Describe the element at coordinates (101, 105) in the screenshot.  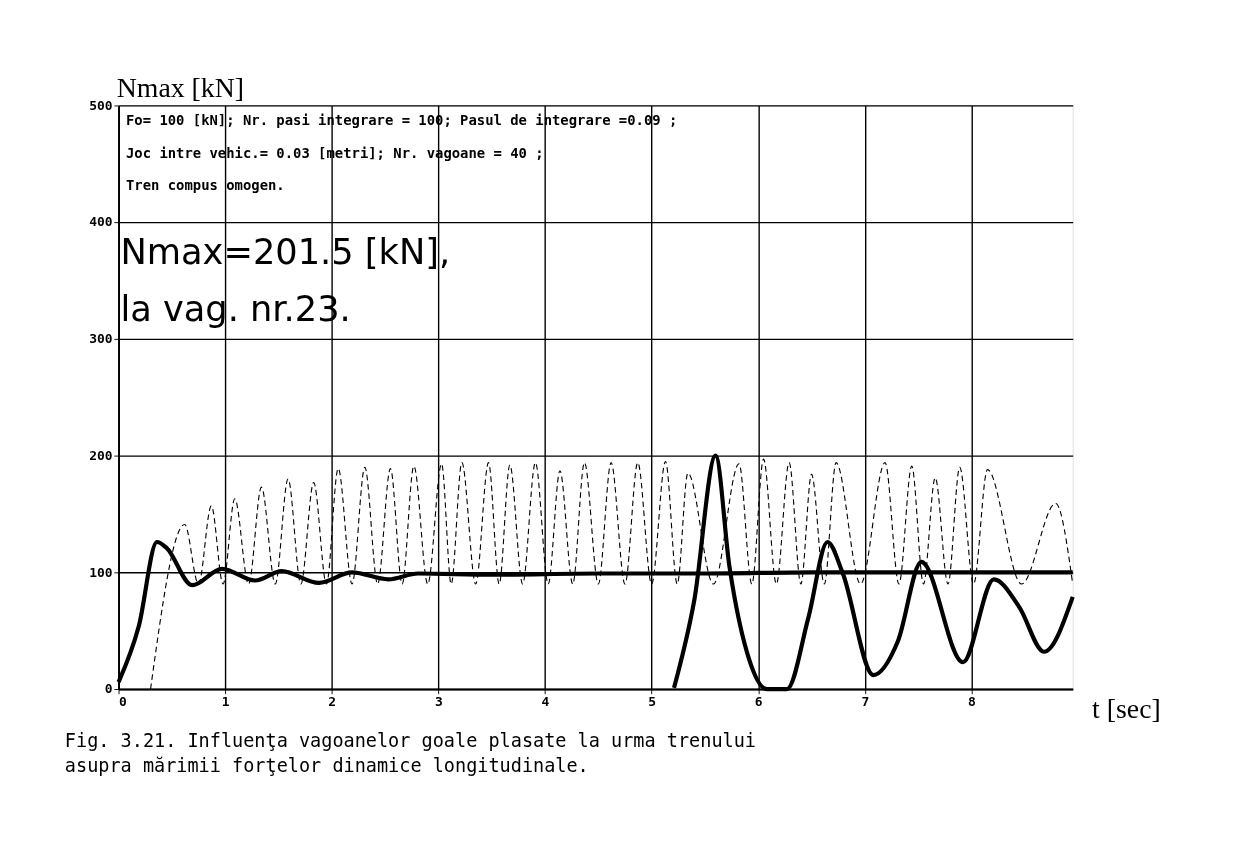
I see `y-tick-label: 500` at that location.